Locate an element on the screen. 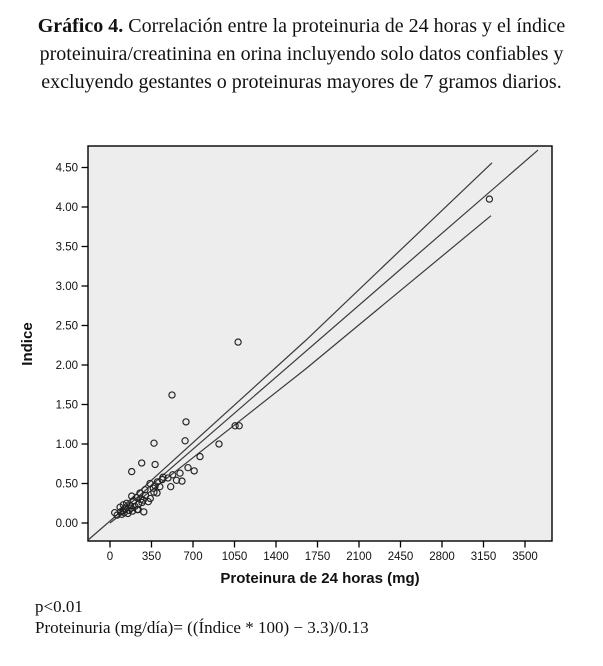 This screenshot has width=603, height=666. y-tick-label: 3.50 is located at coordinates (67, 248).